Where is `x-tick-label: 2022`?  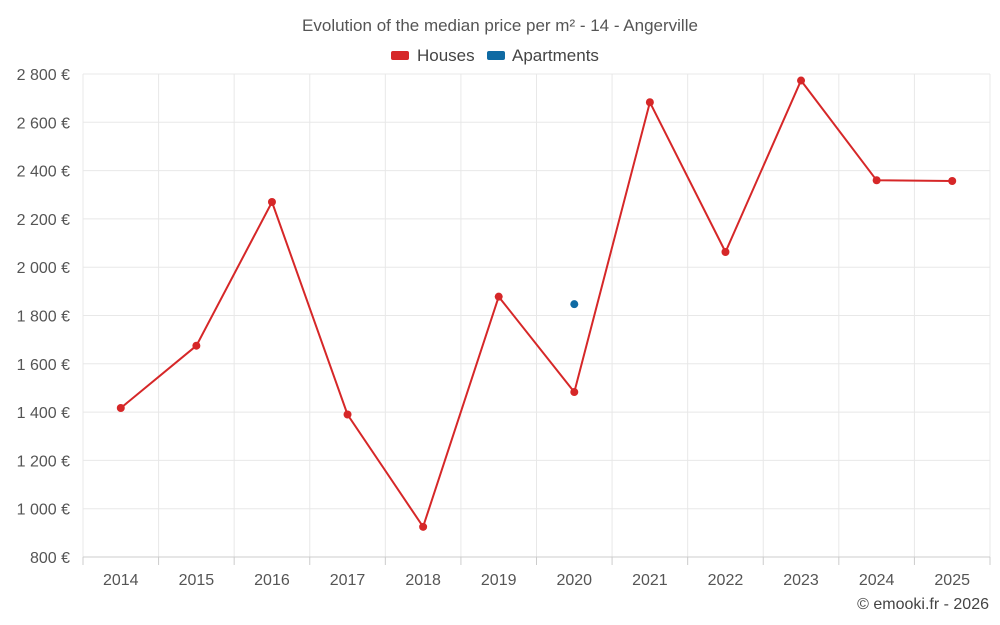
x-tick-label: 2022 is located at coordinates (726, 580).